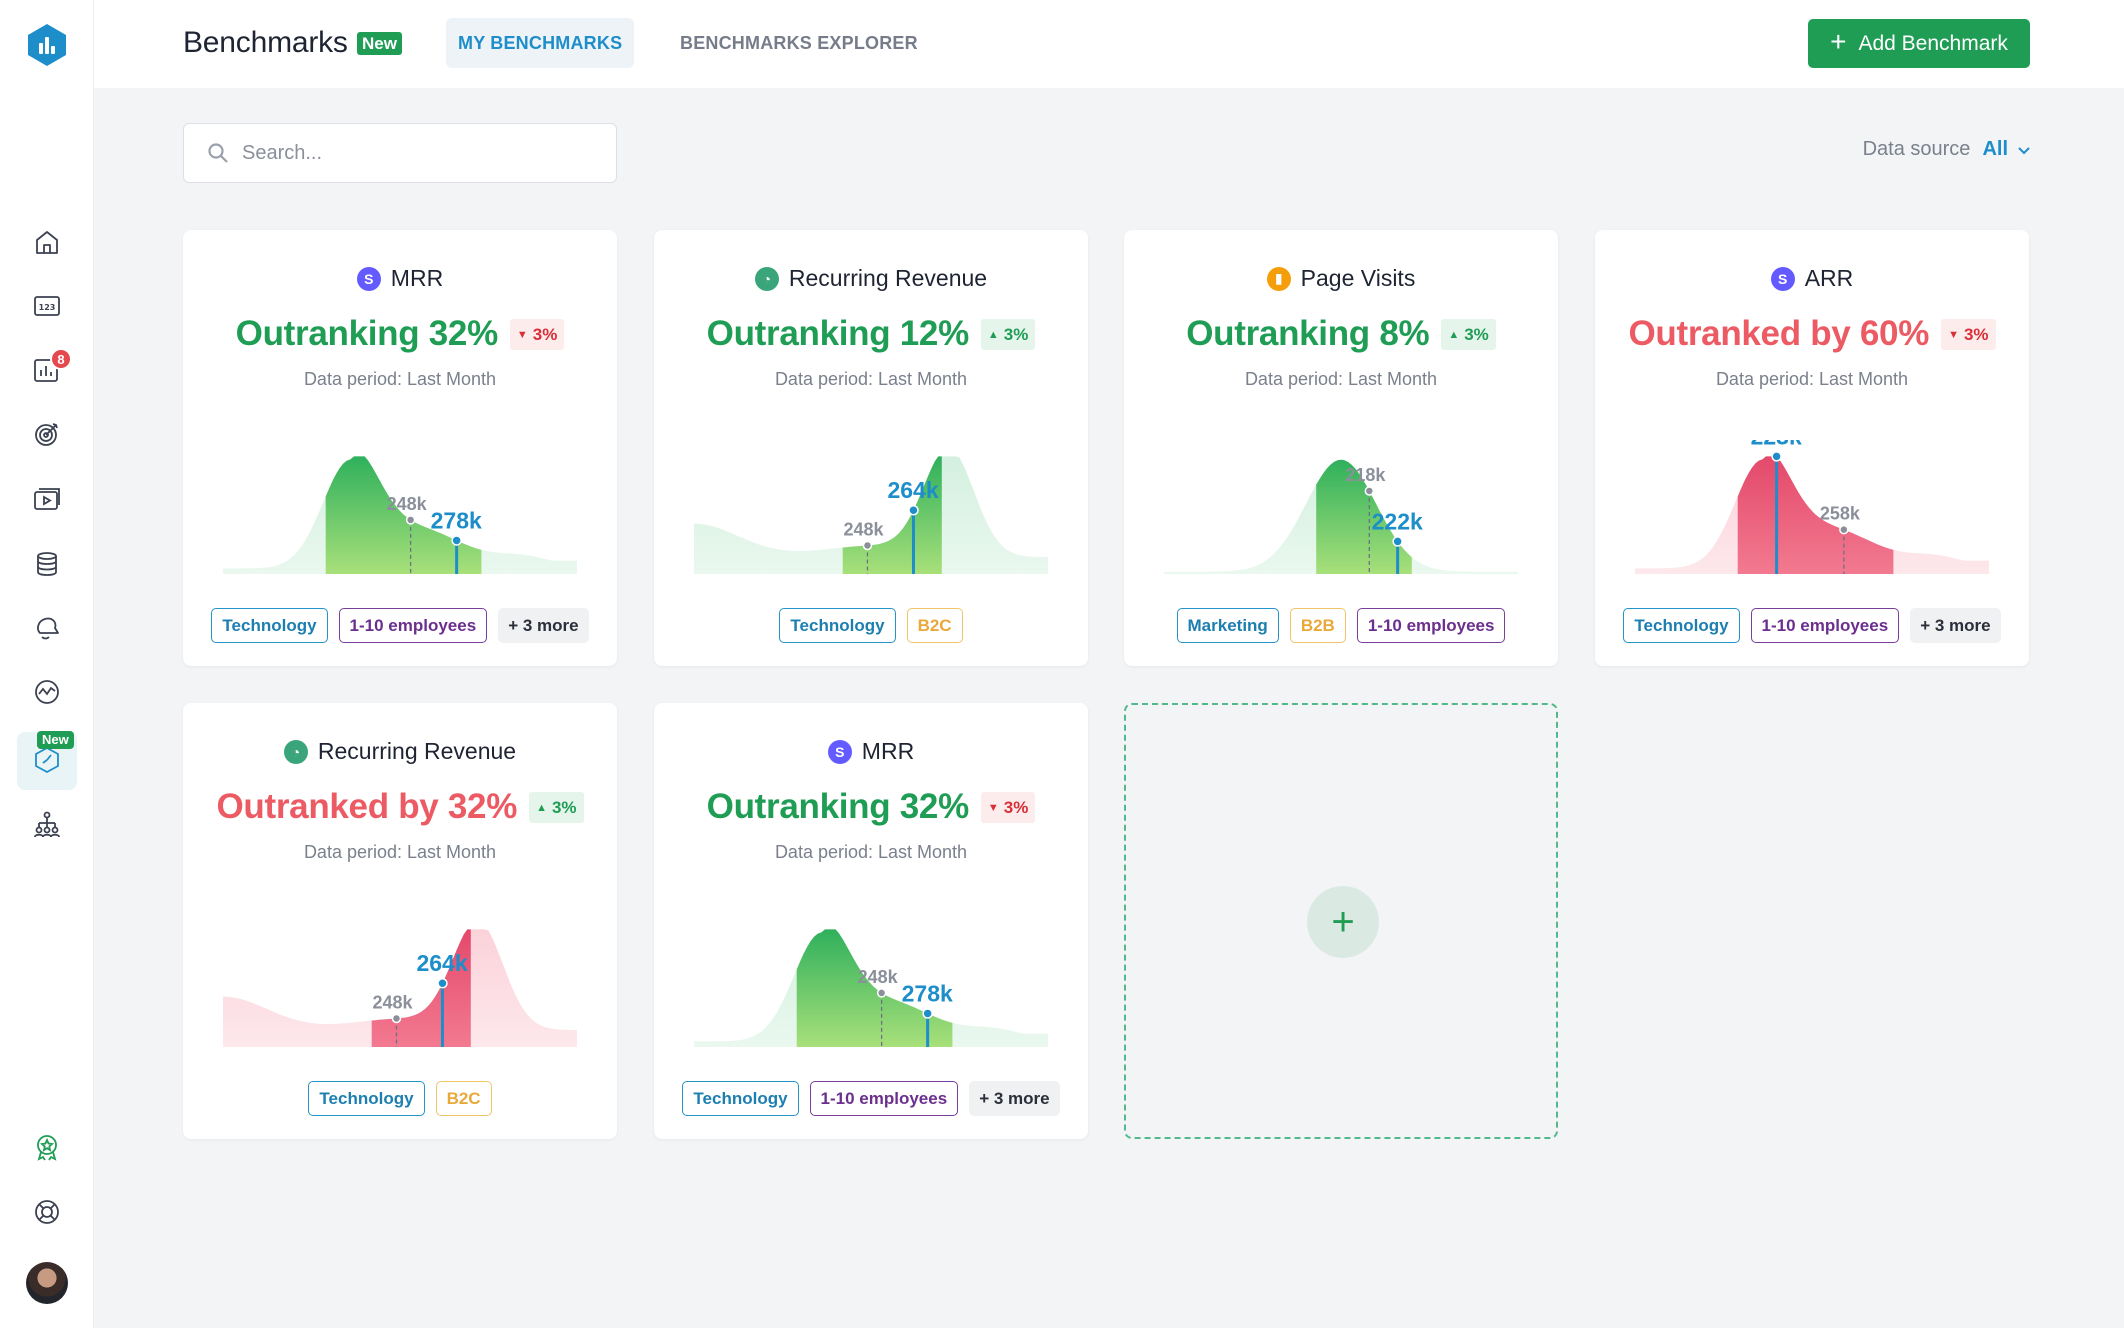 The image size is (2124, 1328). I want to click on datasource-filter: Data source All, so click(1947, 149).